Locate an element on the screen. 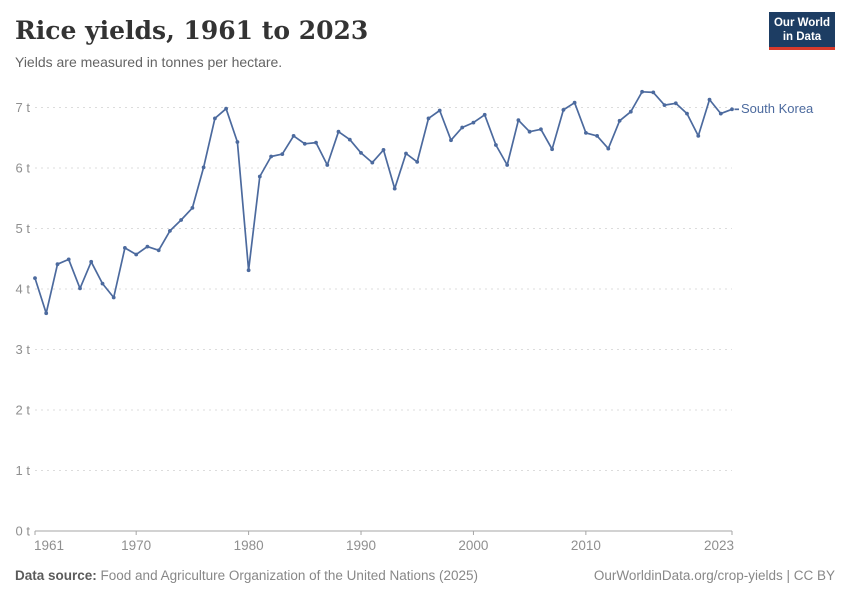 This screenshot has width=850, height=600. data-source-label: Data source: is located at coordinates (56, 575).